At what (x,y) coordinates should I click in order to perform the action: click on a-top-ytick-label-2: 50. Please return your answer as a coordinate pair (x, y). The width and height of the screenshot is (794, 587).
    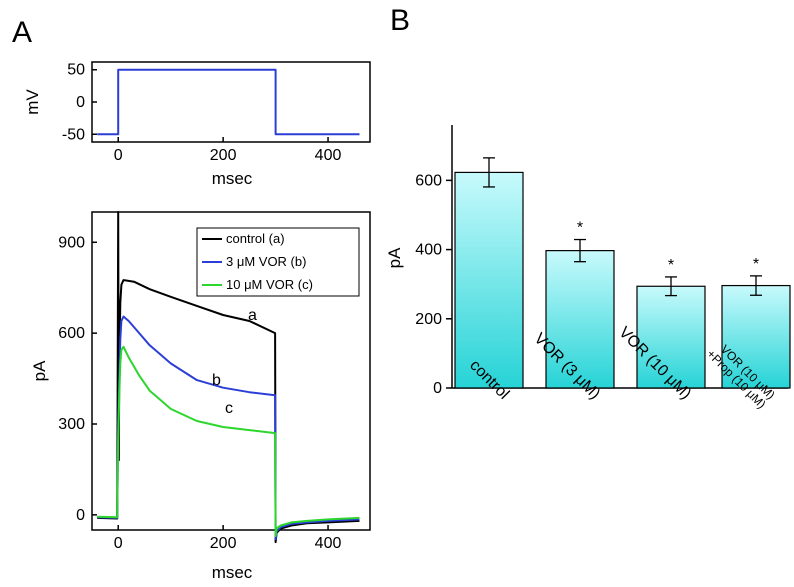
    Looking at the image, I should click on (76, 70).